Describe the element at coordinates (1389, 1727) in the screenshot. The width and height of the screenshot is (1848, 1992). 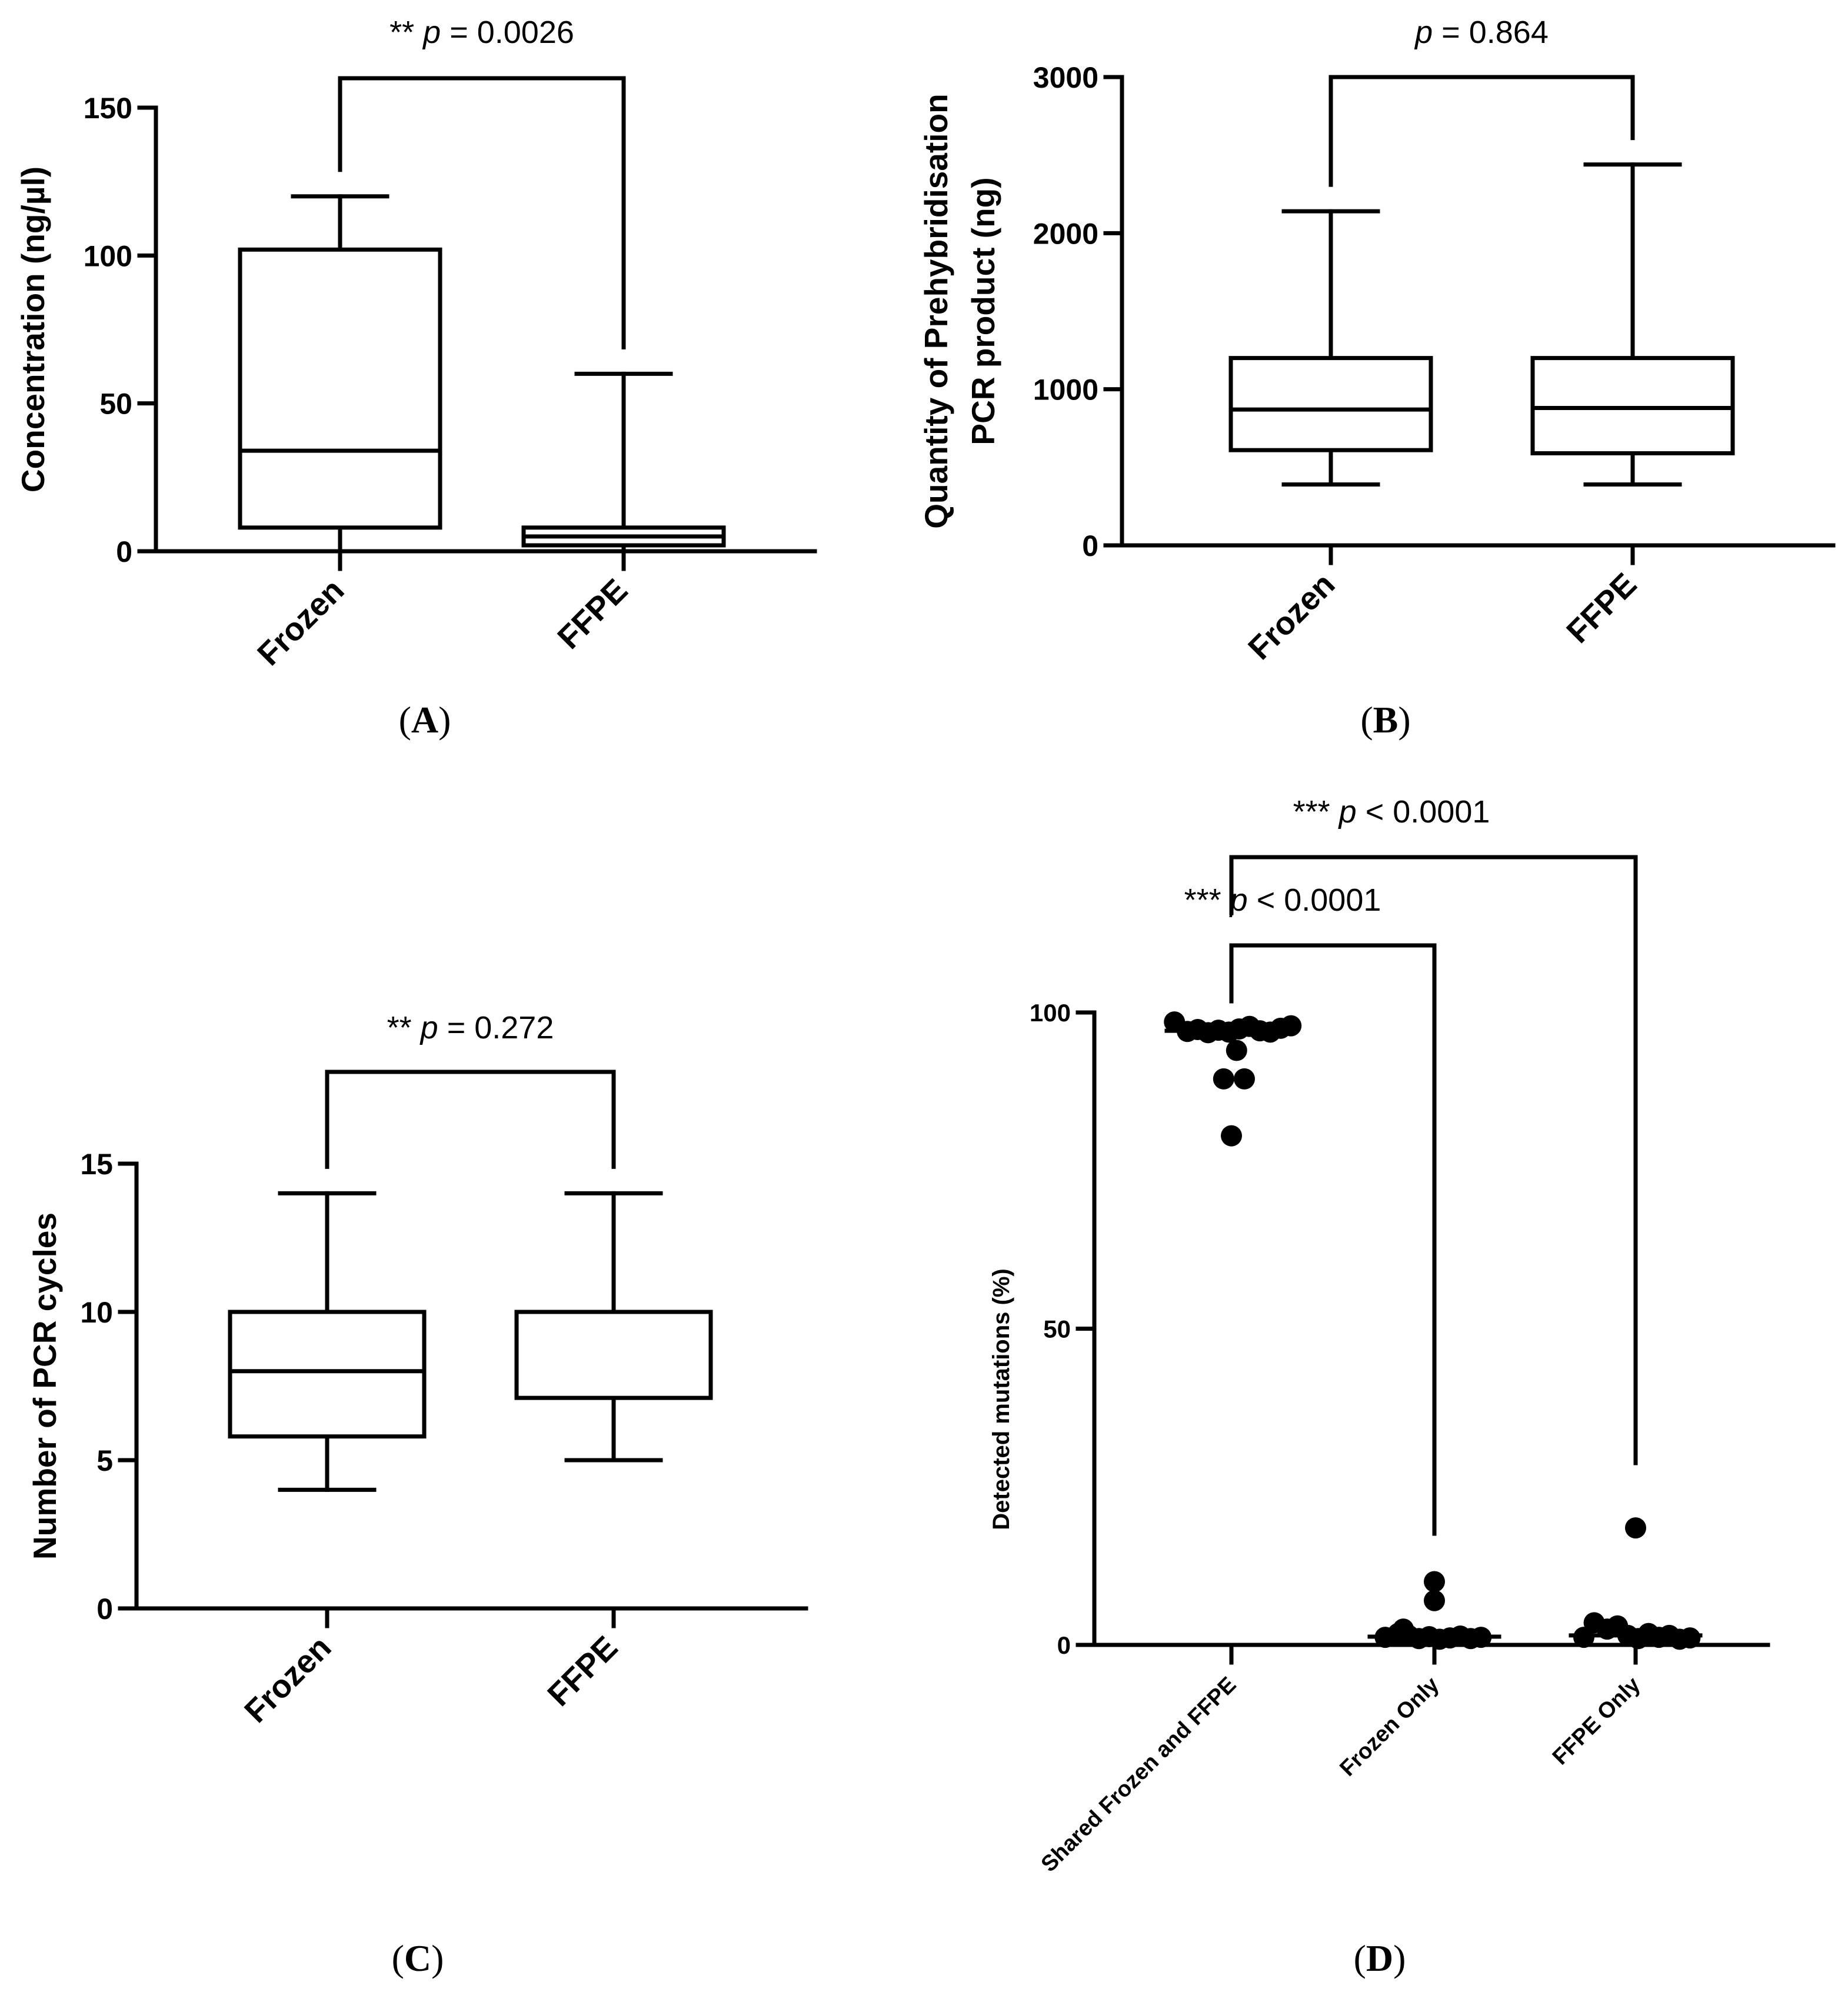
I see `x-tick-label: Frozen Only` at that location.